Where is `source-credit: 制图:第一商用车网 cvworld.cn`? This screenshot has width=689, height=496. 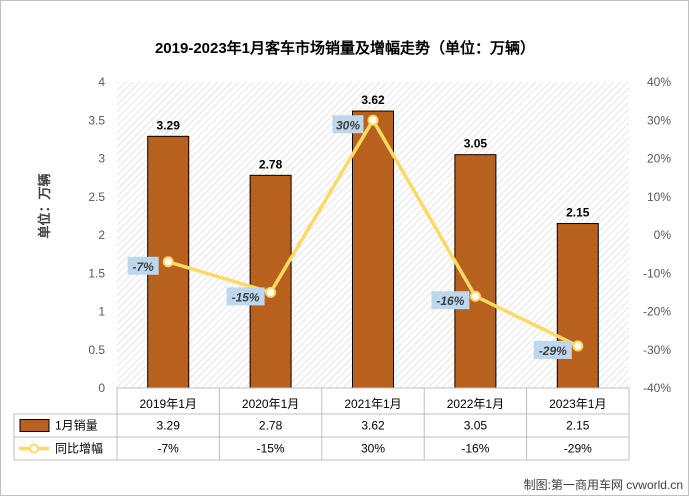 source-credit: 制图:第一商用车网 cvworld.cn is located at coordinates (603, 484).